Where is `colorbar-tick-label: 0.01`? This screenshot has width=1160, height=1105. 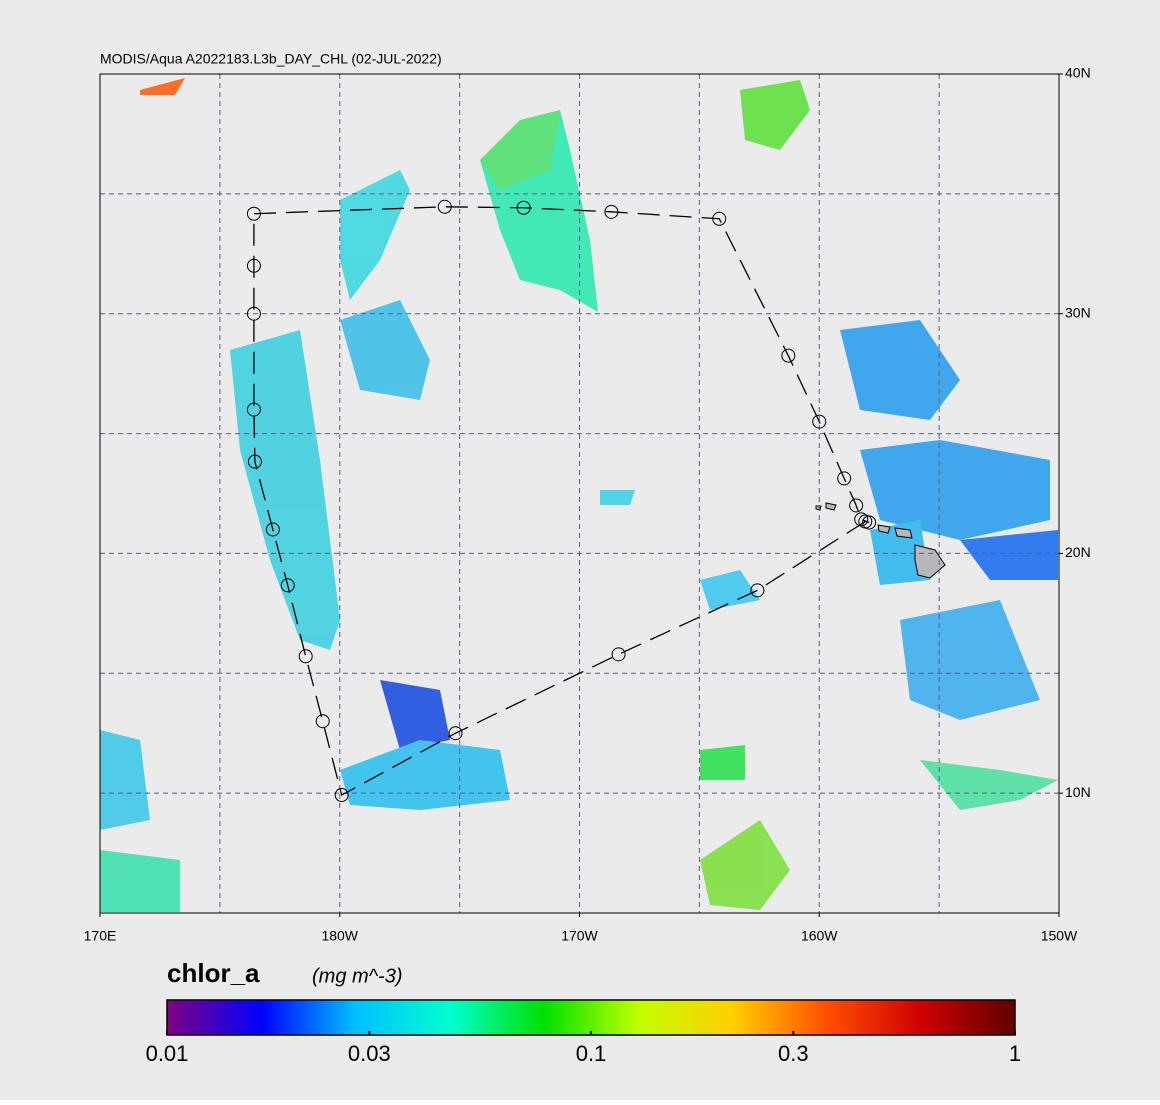 colorbar-tick-label: 0.01 is located at coordinates (167, 1053).